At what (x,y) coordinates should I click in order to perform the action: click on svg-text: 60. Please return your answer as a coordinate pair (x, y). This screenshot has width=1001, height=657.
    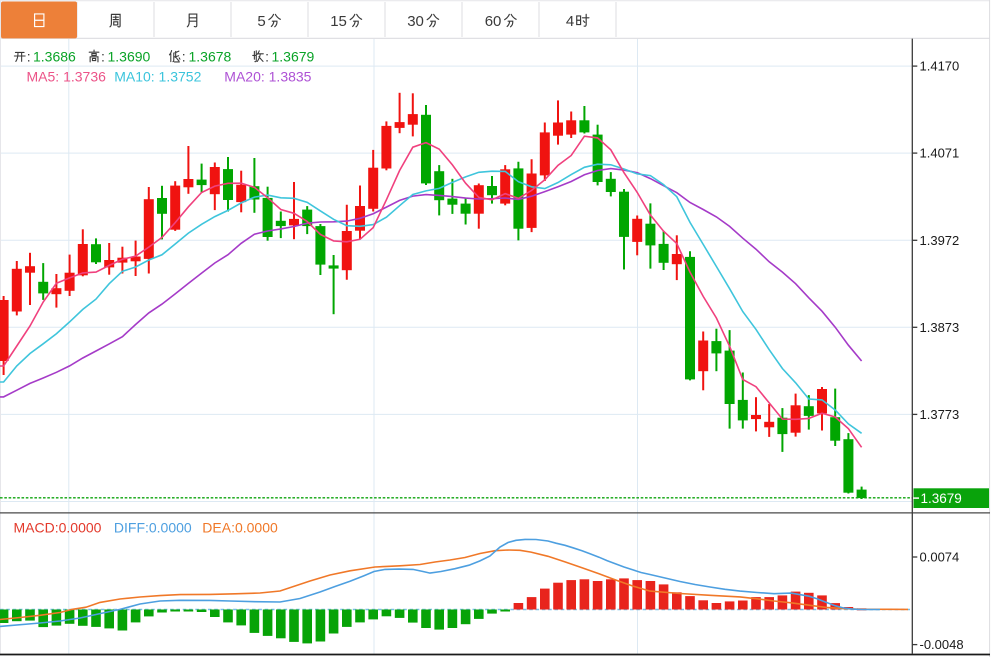
    Looking at the image, I should click on (493, 21).